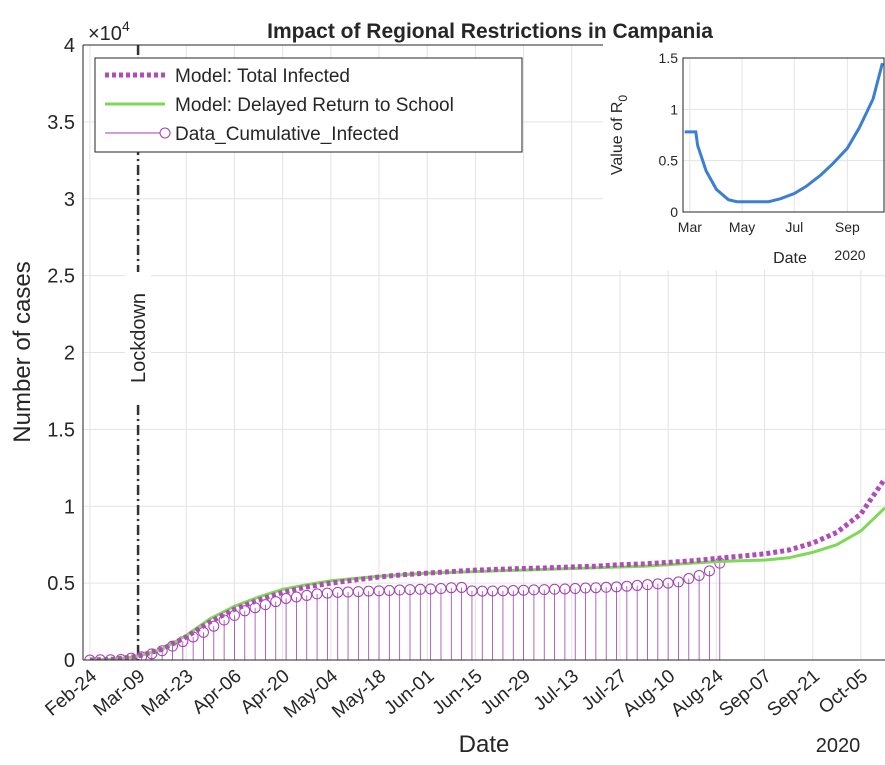  What do you see at coordinates (69, 354) in the screenshot?
I see `y-tick-label: 2` at bounding box center [69, 354].